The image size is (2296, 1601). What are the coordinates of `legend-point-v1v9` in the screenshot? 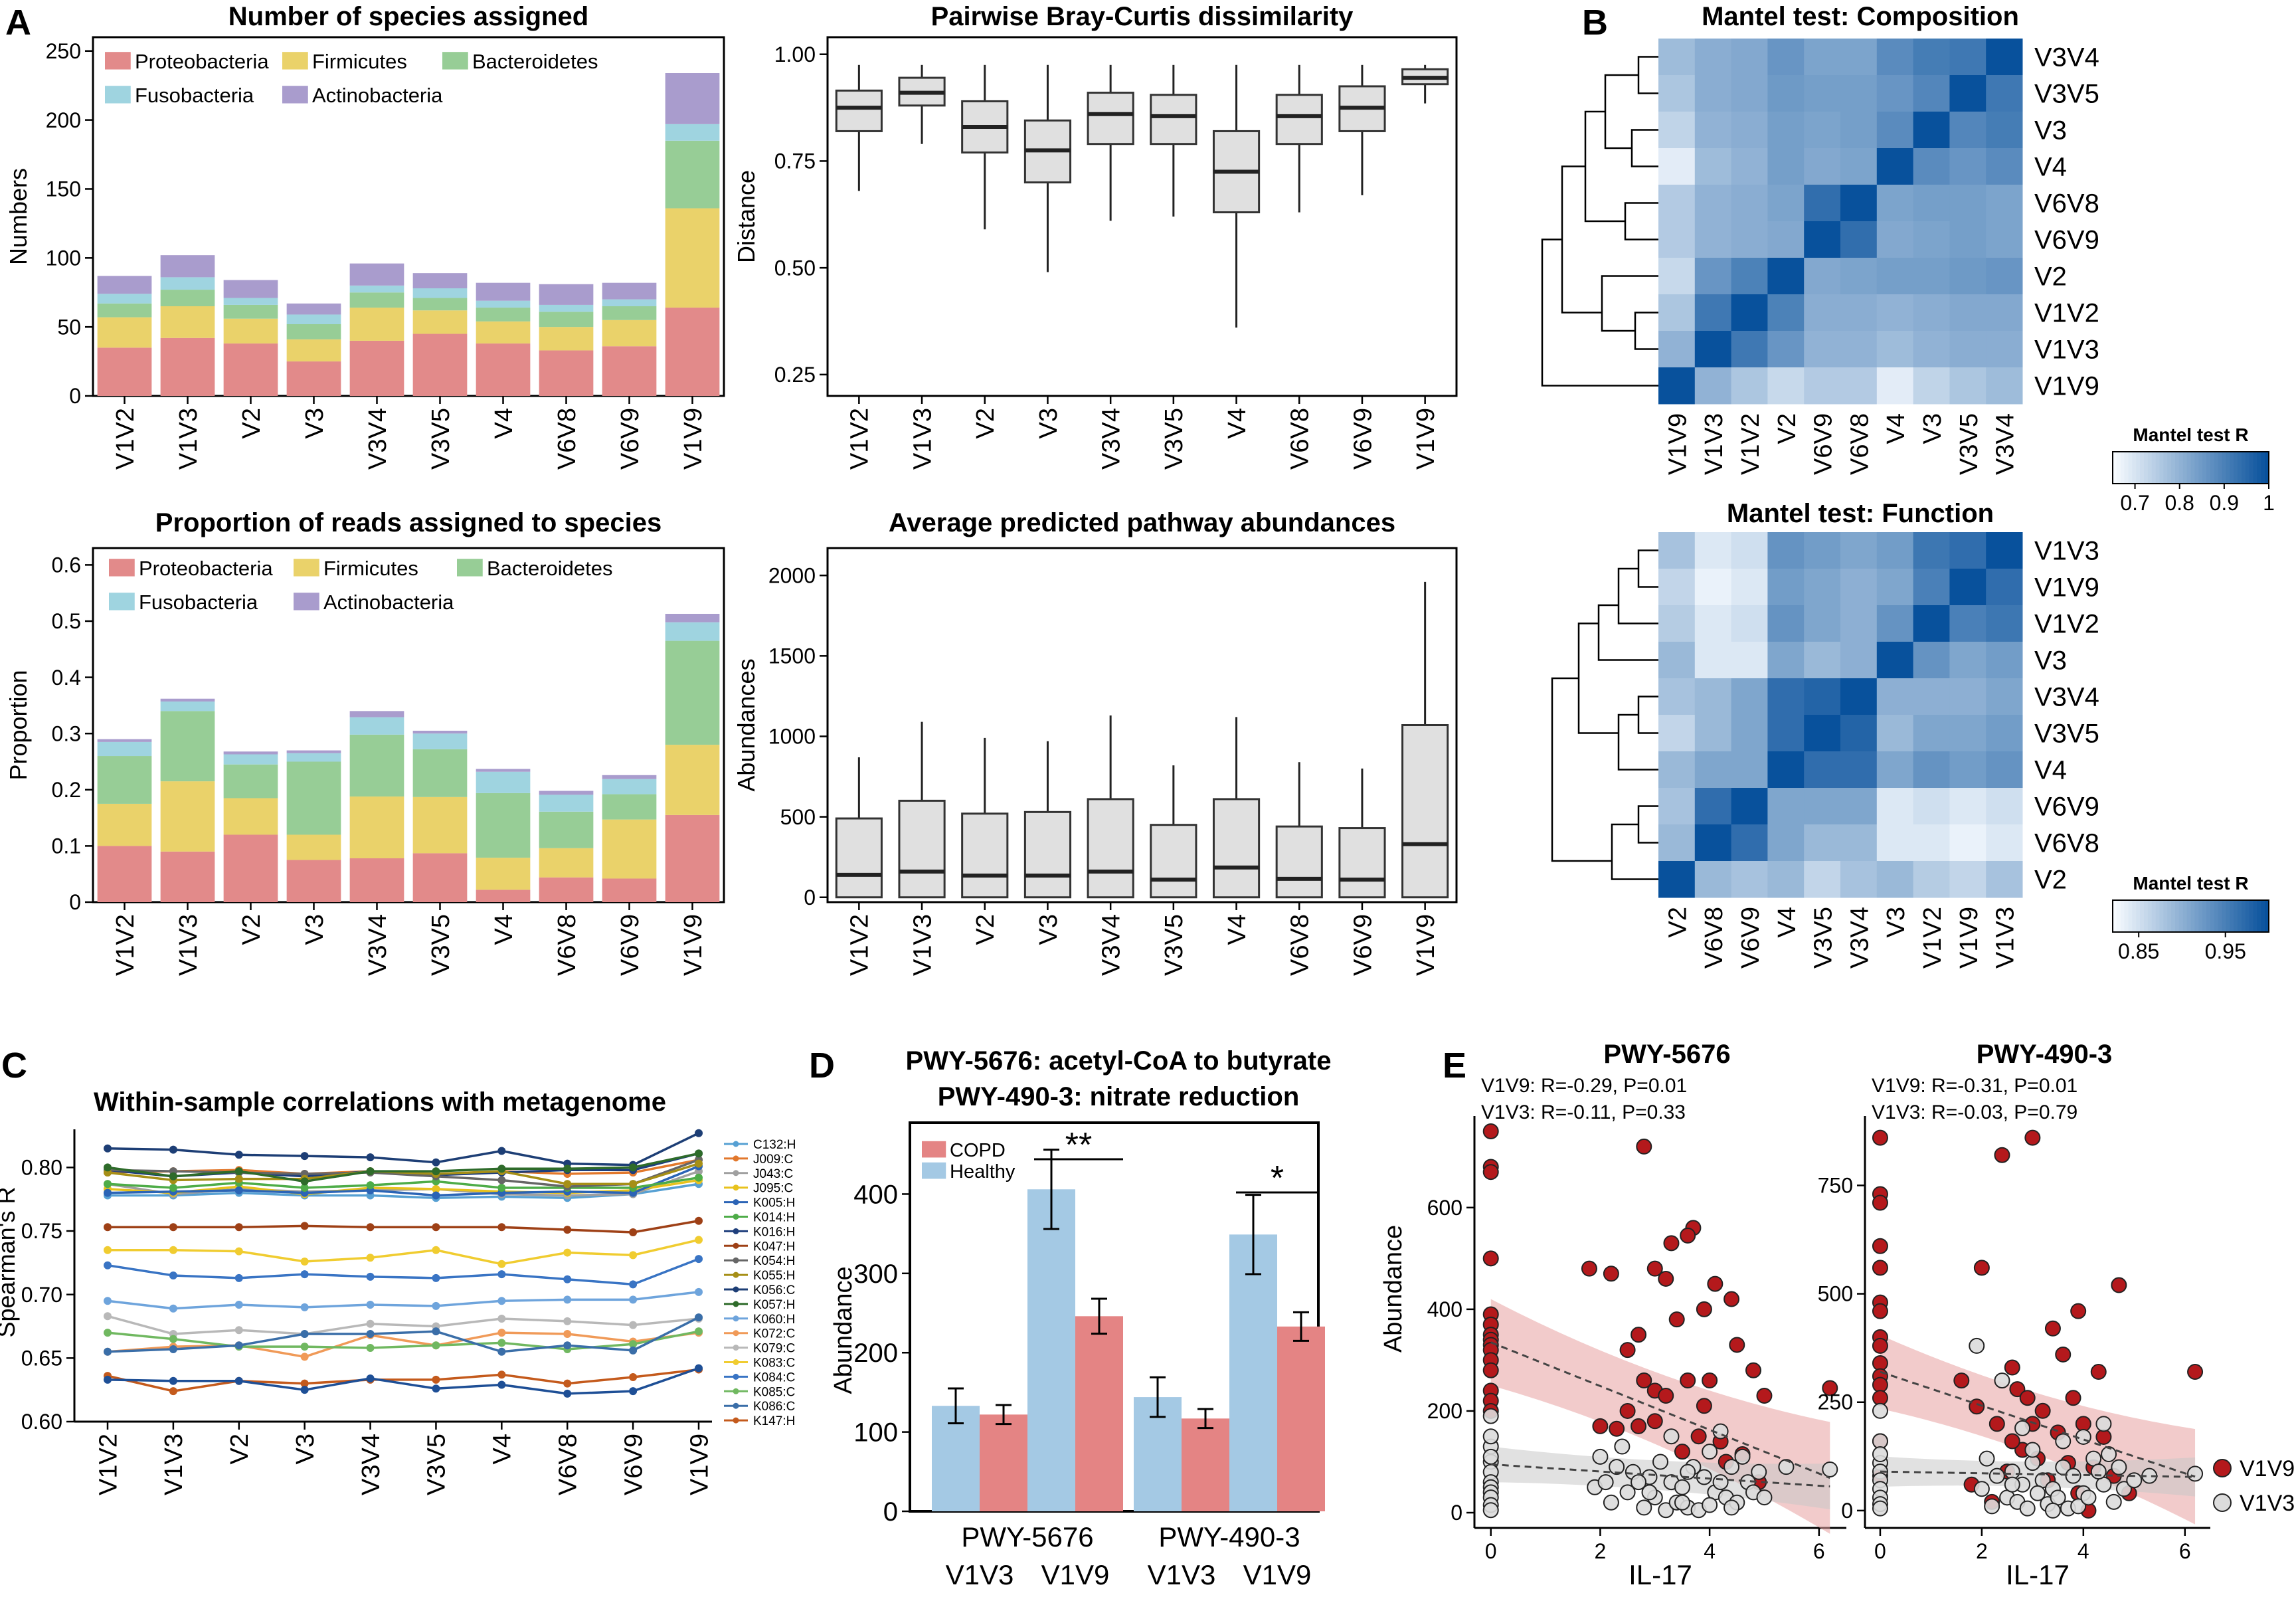 It's located at (2222, 1468).